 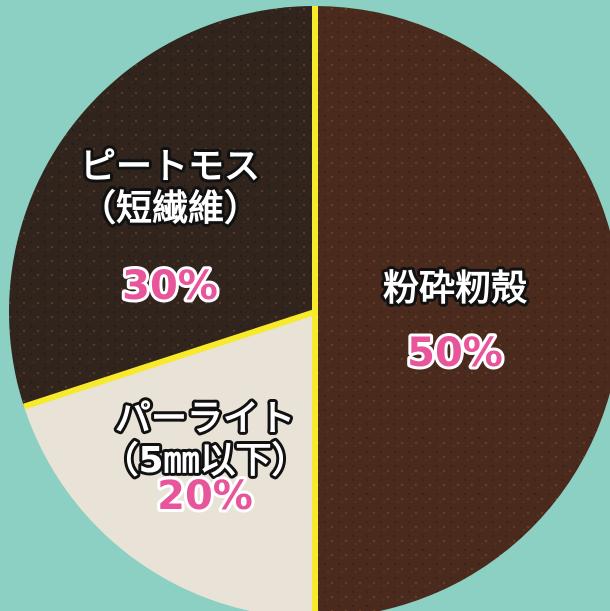 I want to click on category-label: パーライト（5㎜以下）, so click(x=204, y=439).